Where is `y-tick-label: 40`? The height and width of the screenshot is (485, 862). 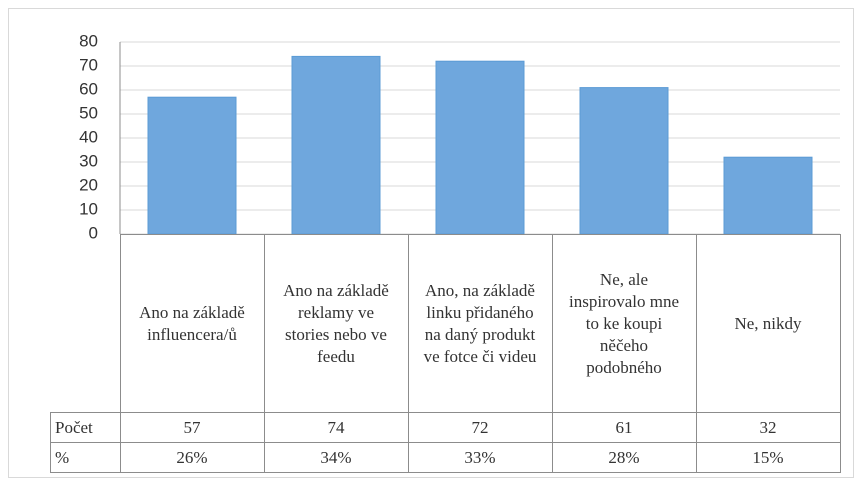
y-tick-label: 40 is located at coordinates (88, 136).